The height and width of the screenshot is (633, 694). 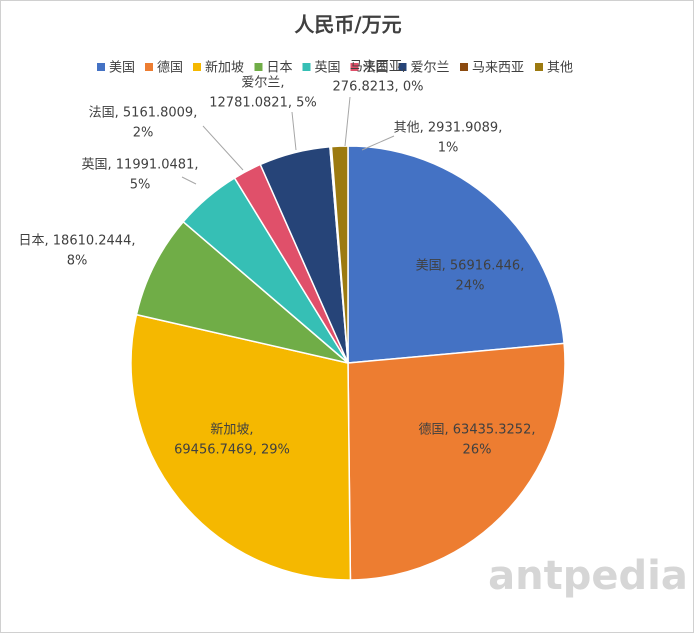 I want to click on data-label: 美国, 56916.446,, so click(x=470, y=266).